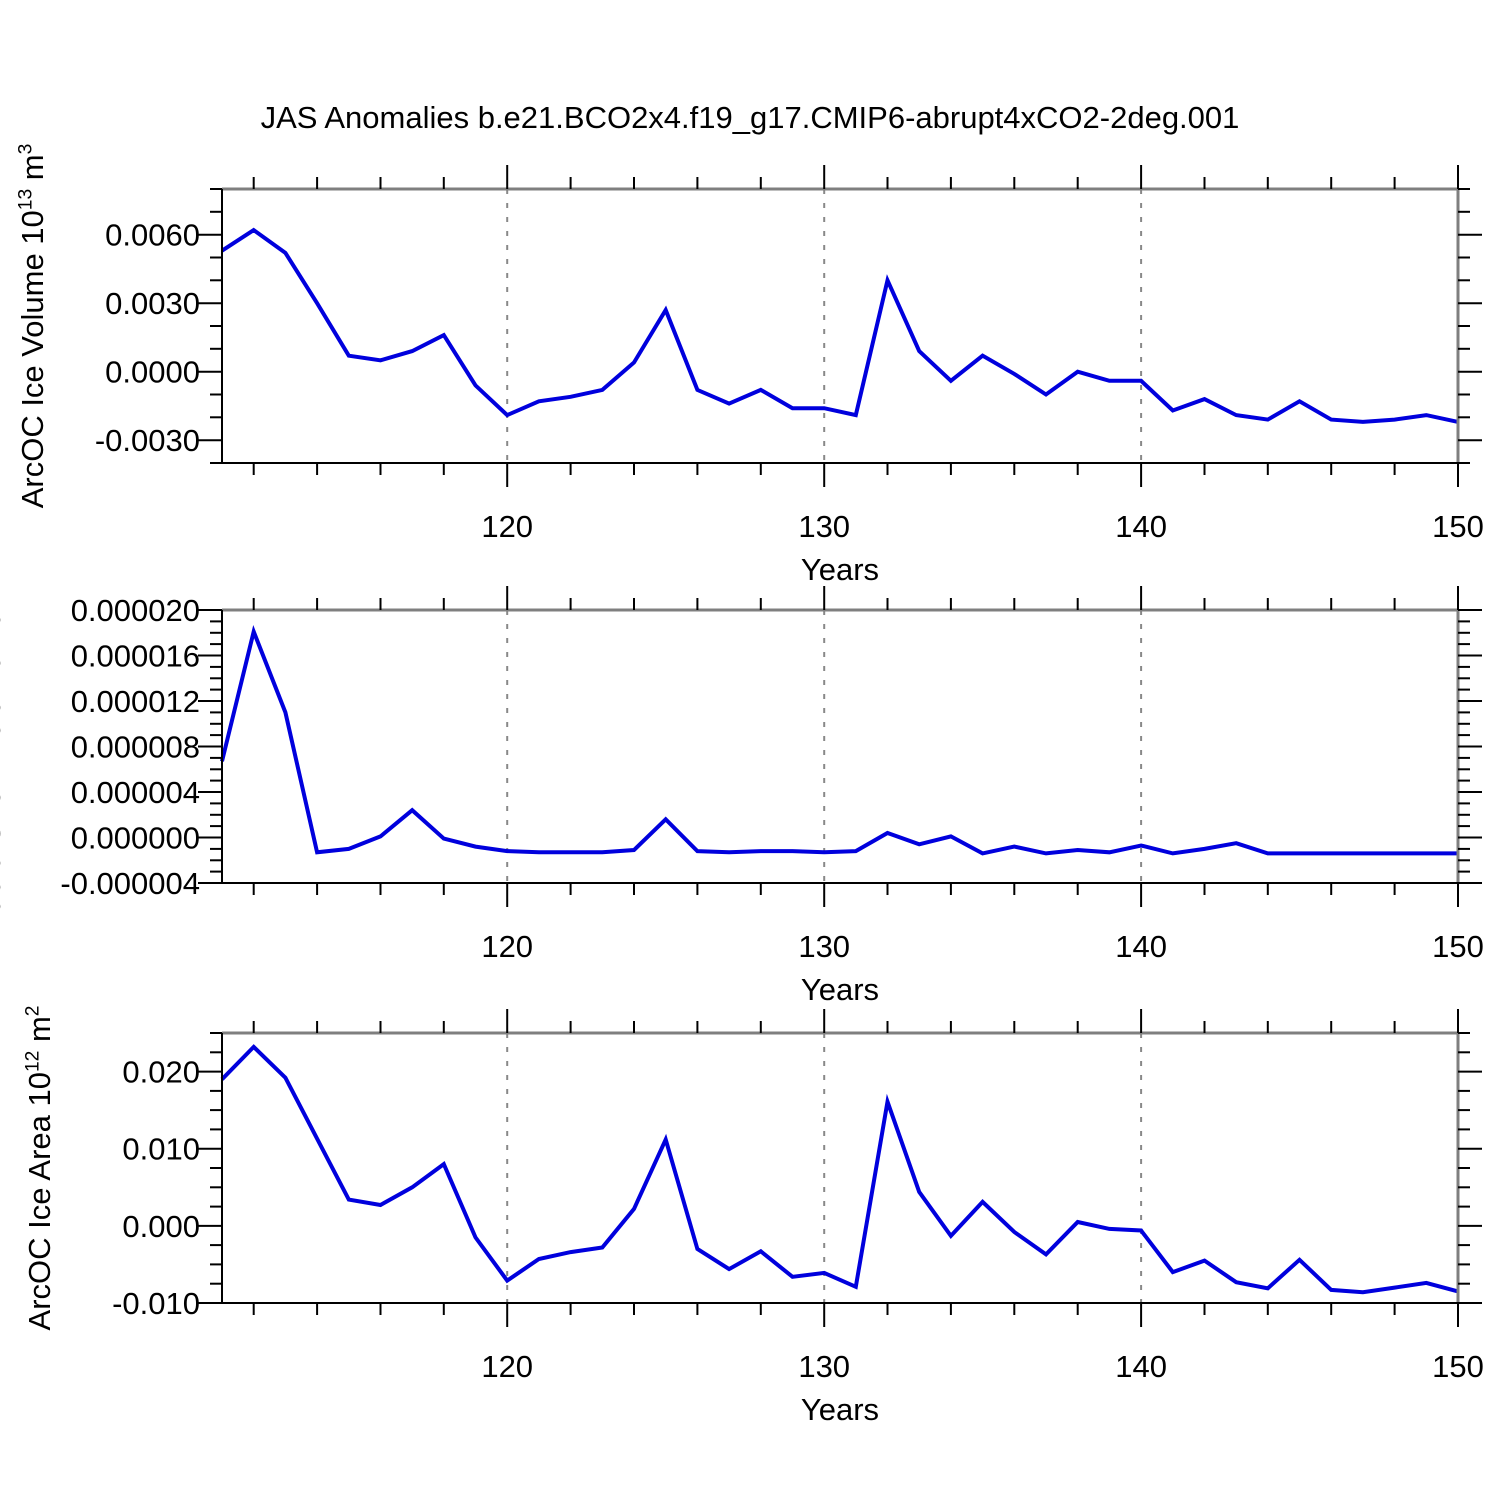 The image size is (1500, 1500). What do you see at coordinates (147, 440) in the screenshot?
I see `y-tick-label: -0.0030` at bounding box center [147, 440].